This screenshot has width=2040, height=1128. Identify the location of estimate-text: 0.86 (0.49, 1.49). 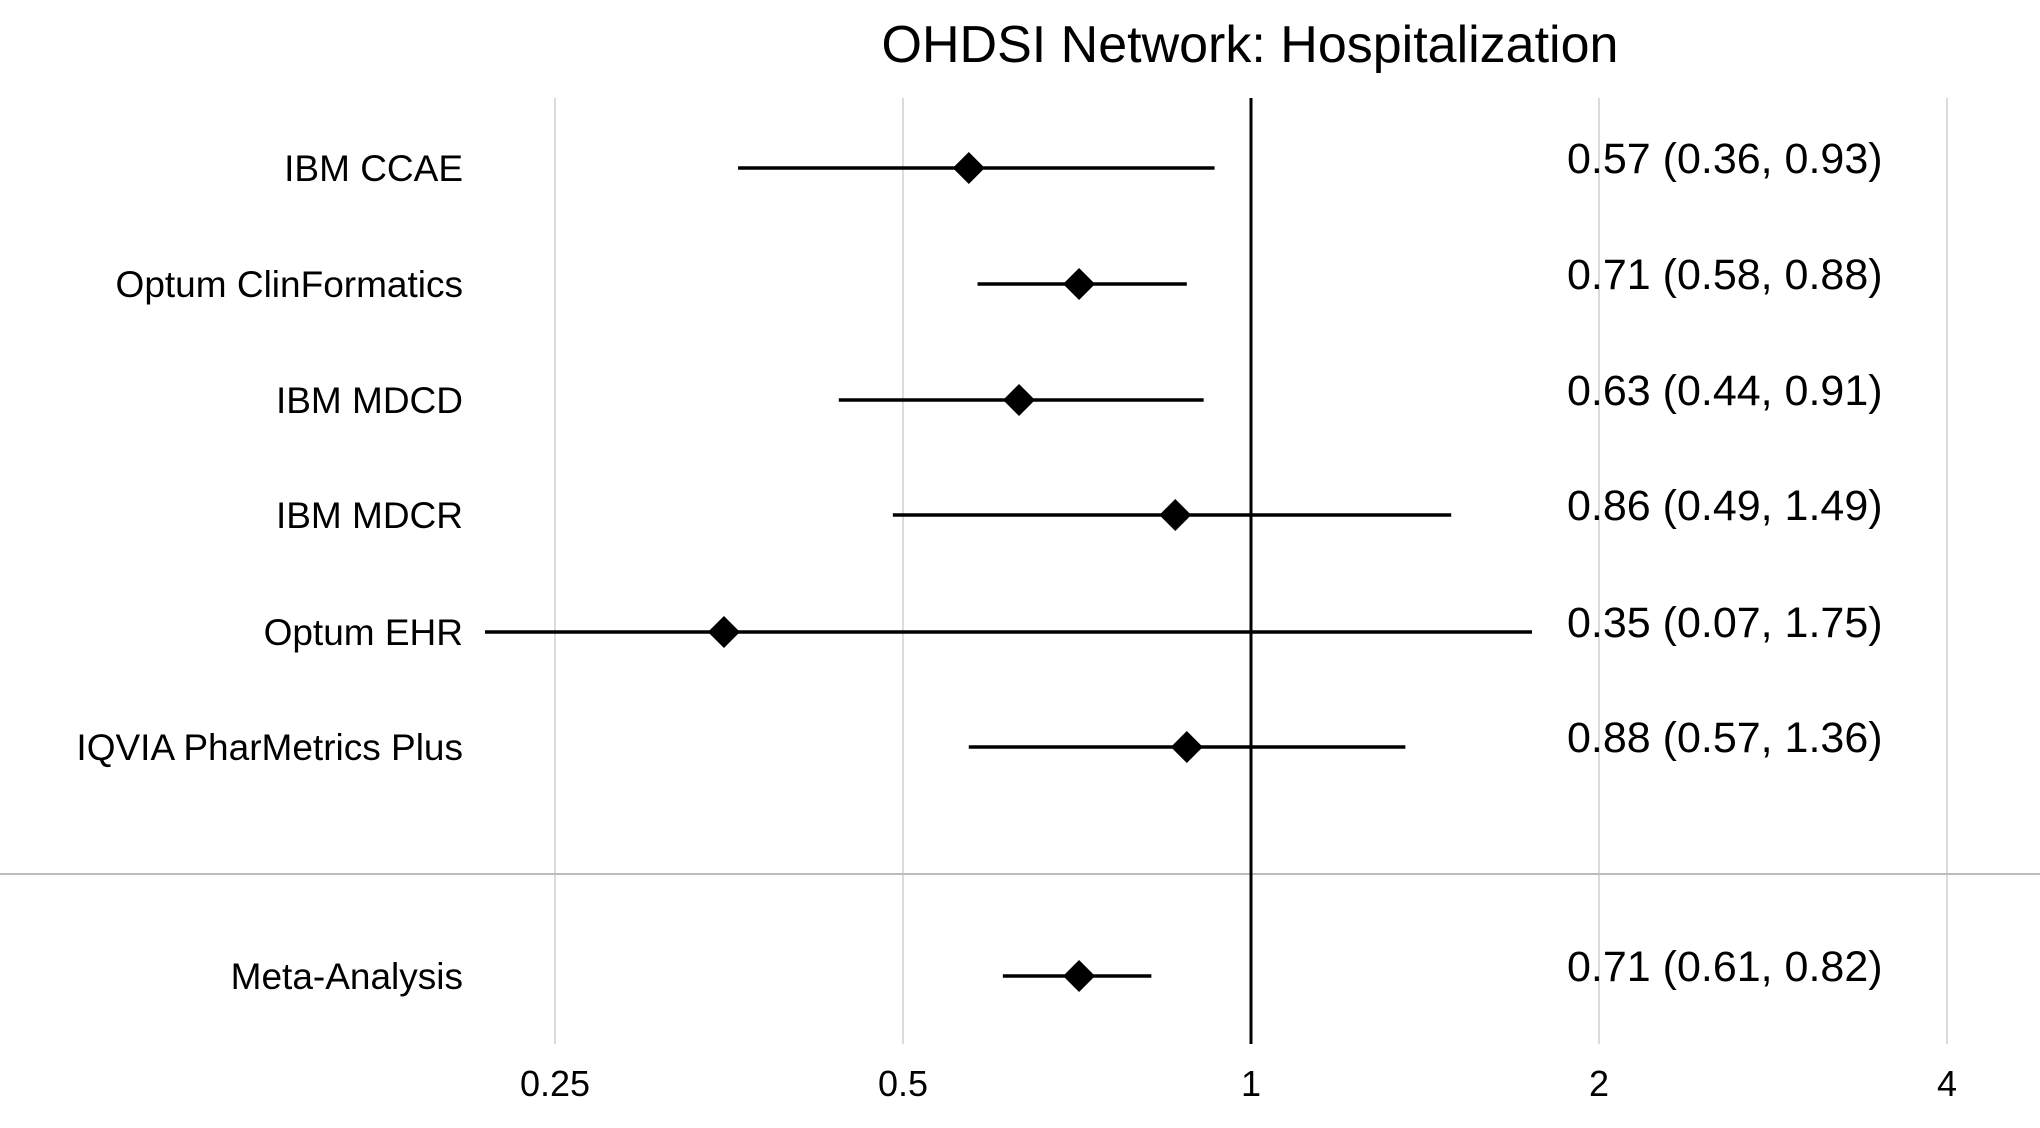
(1725, 506).